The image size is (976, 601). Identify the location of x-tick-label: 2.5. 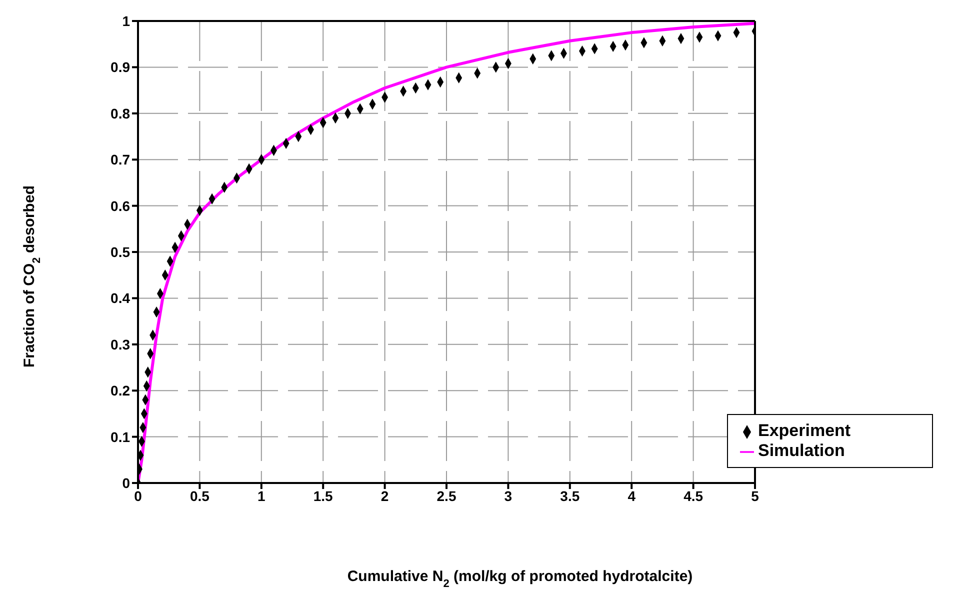
(446, 496).